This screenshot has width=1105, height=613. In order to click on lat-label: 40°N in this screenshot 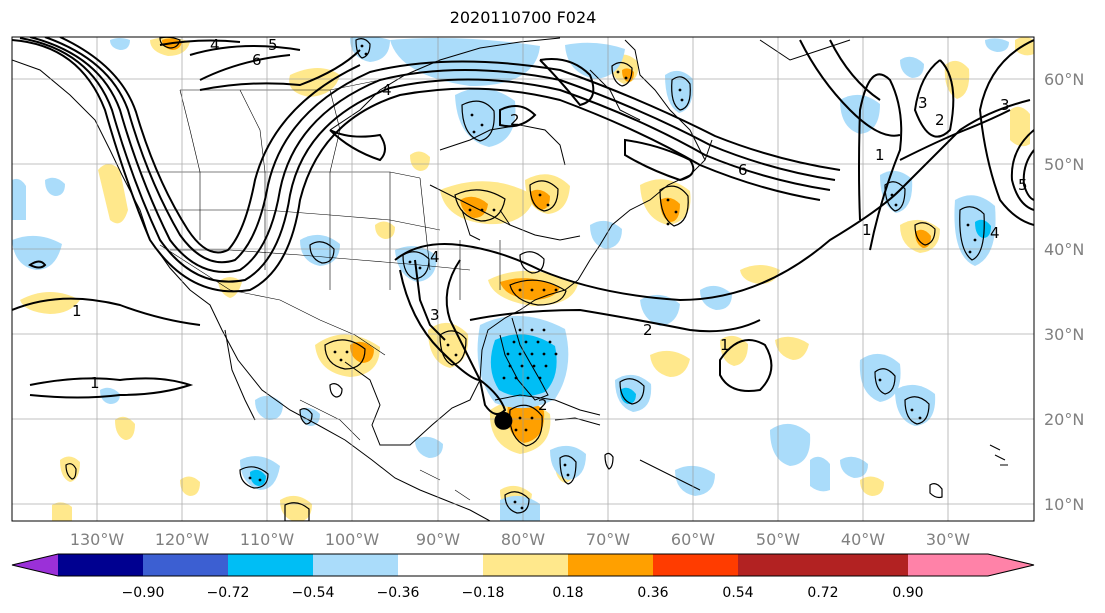, I will do `click(1064, 249)`.